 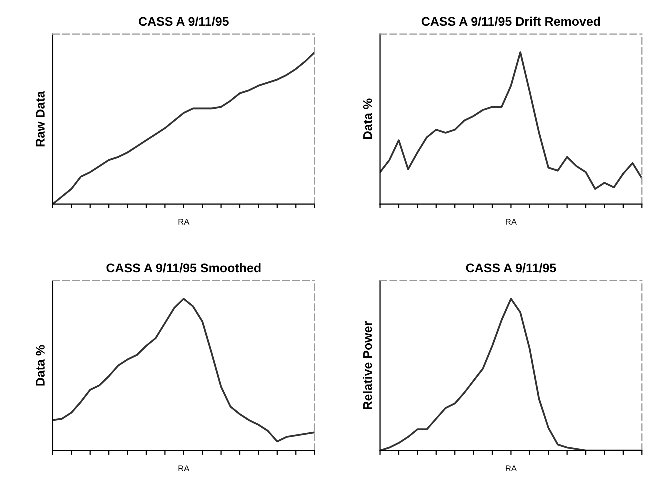 What do you see at coordinates (183, 268) in the screenshot?
I see `chart-title: CASS A 9/11/95 Smoothed` at bounding box center [183, 268].